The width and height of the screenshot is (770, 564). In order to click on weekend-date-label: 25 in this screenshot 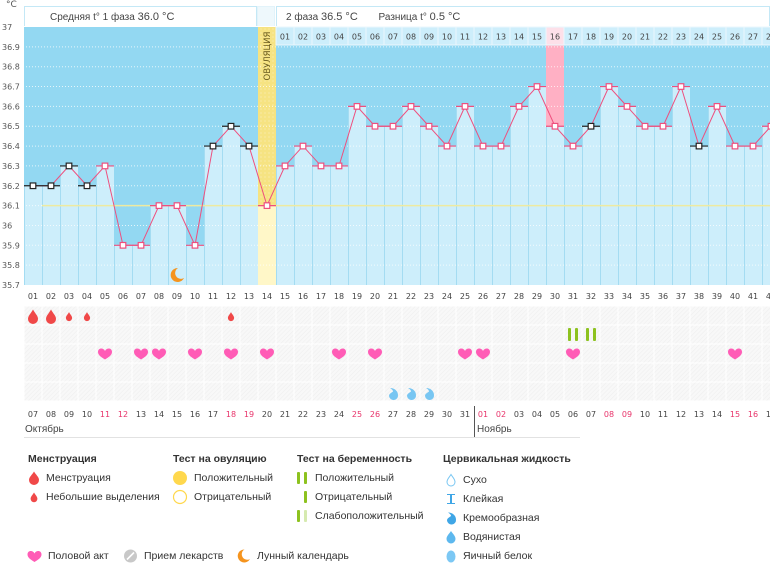, I will do `click(357, 414)`.